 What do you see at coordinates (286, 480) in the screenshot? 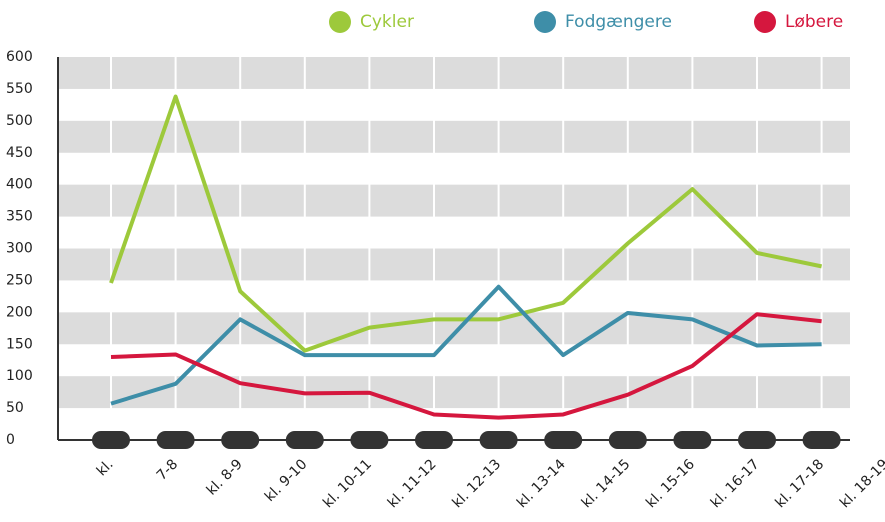
I see `x-tick-label: kl. 9-10` at bounding box center [286, 480].